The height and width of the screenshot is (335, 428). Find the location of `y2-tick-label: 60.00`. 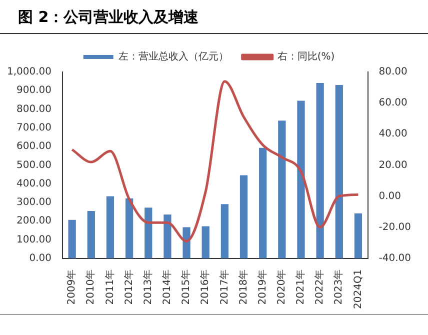

y2-tick-label: 60.00 is located at coordinates (393, 103).